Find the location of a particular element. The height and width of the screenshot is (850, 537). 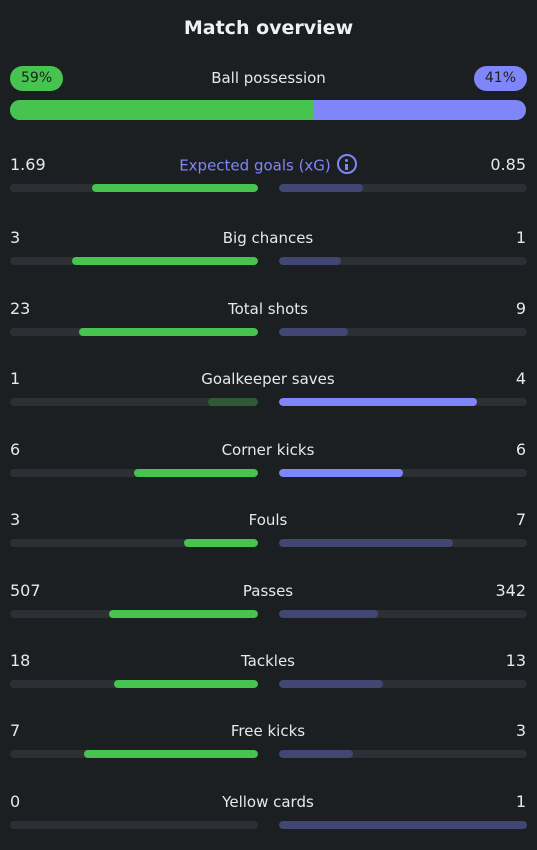

stat-label-text: Tackles is located at coordinates (268, 661).